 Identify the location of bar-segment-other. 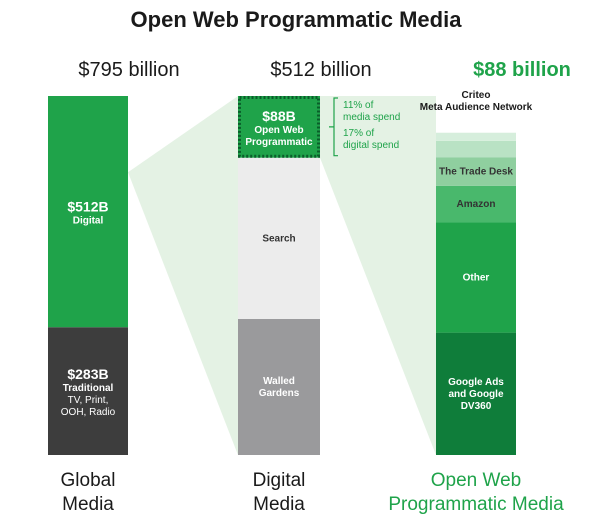
(476, 277).